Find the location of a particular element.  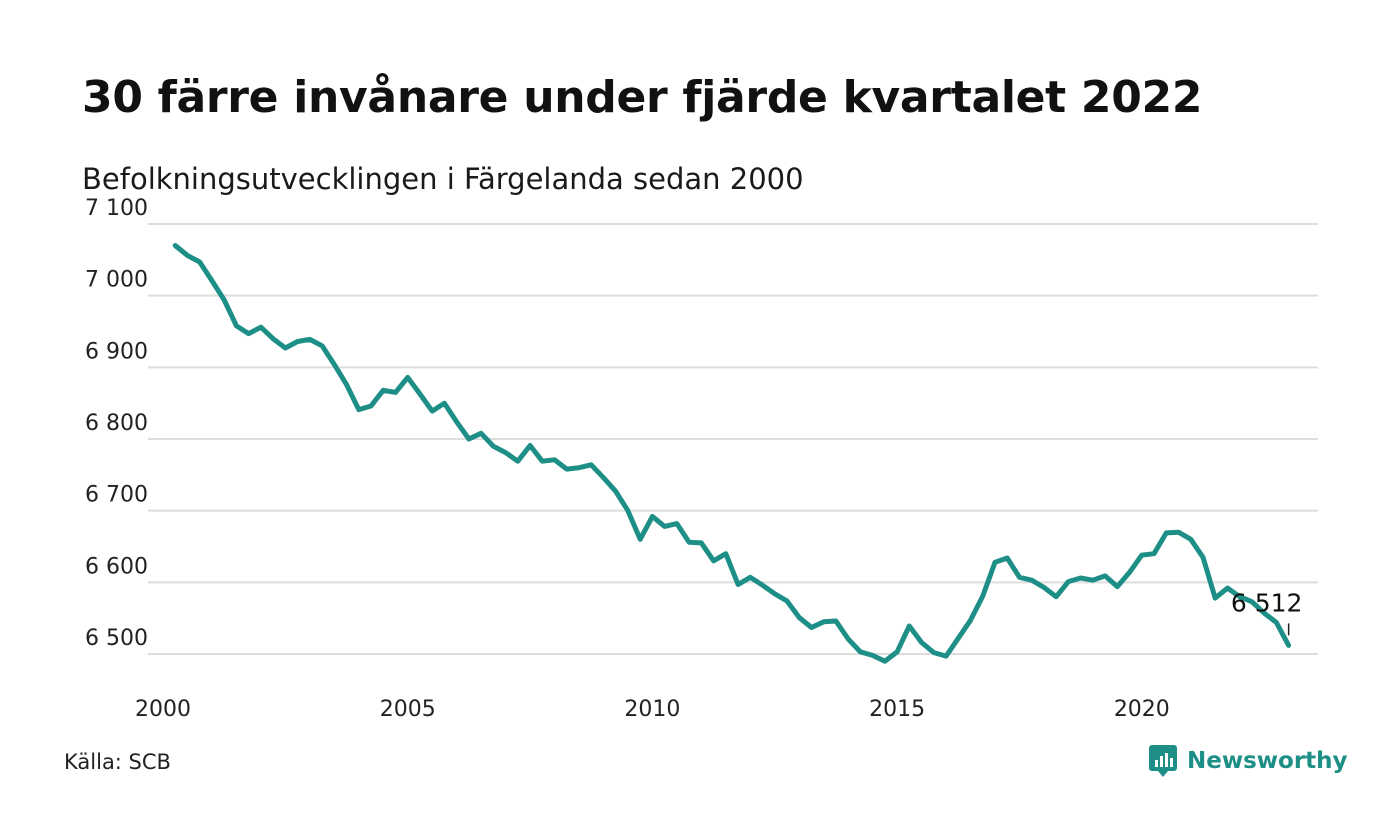

y-axis-ticks: 6 500 6 600 6 700 6 800 6 900 7 000 7 100 is located at coordinates (116, 423).